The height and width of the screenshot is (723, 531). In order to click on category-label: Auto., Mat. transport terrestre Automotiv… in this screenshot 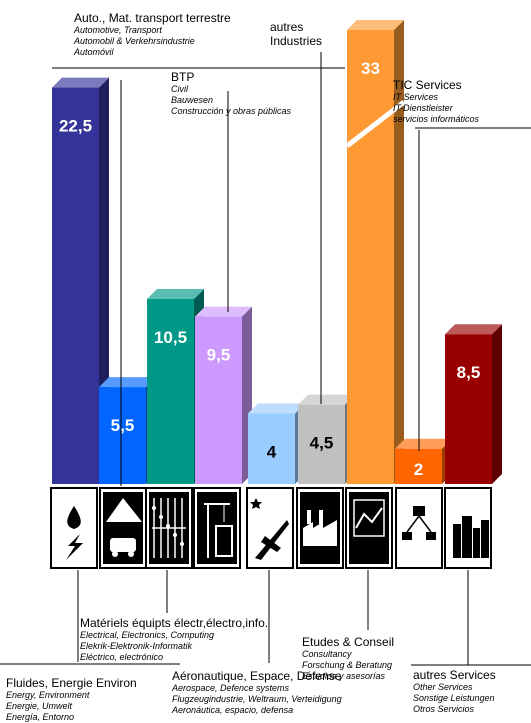, I will do `click(152, 34)`.